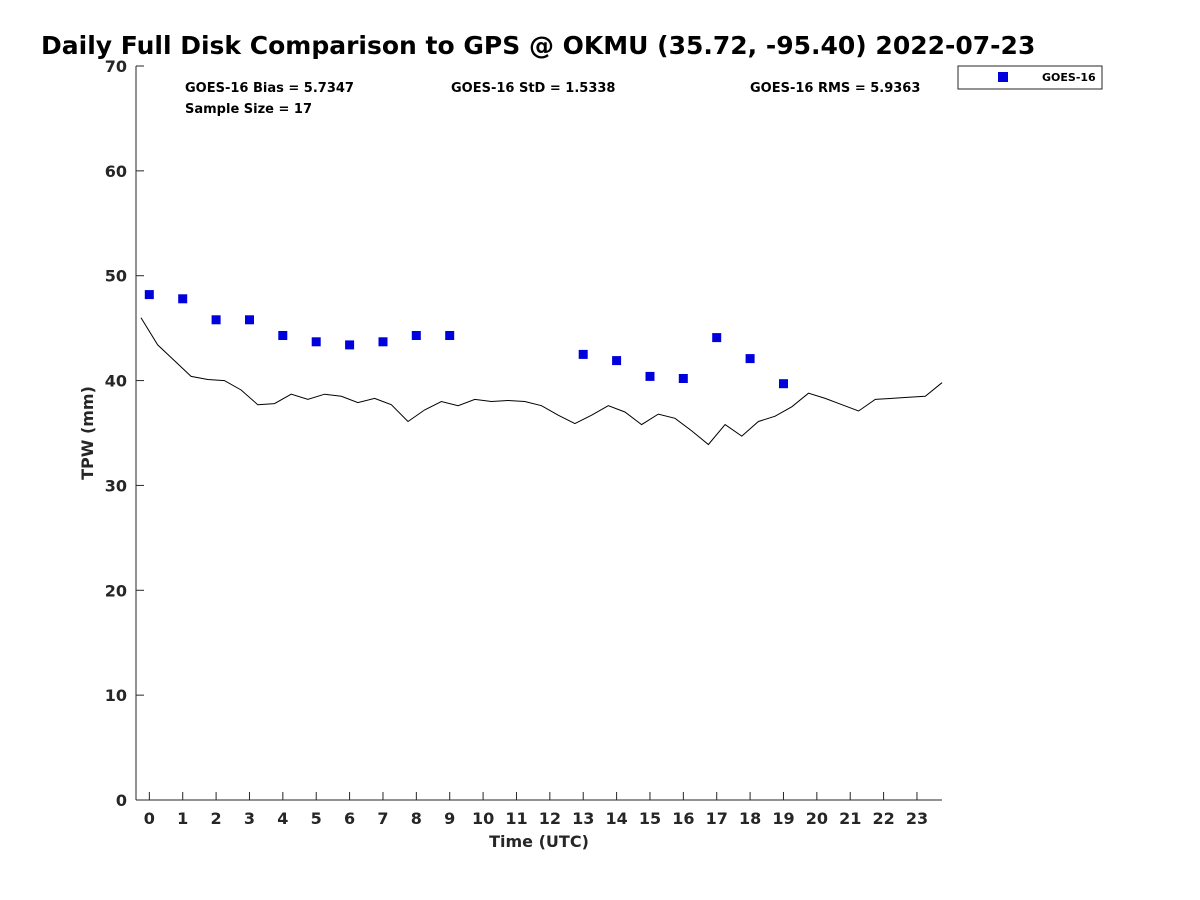 The height and width of the screenshot is (900, 1200). What do you see at coordinates (416, 818) in the screenshot?
I see `x-tick-label: 8` at bounding box center [416, 818].